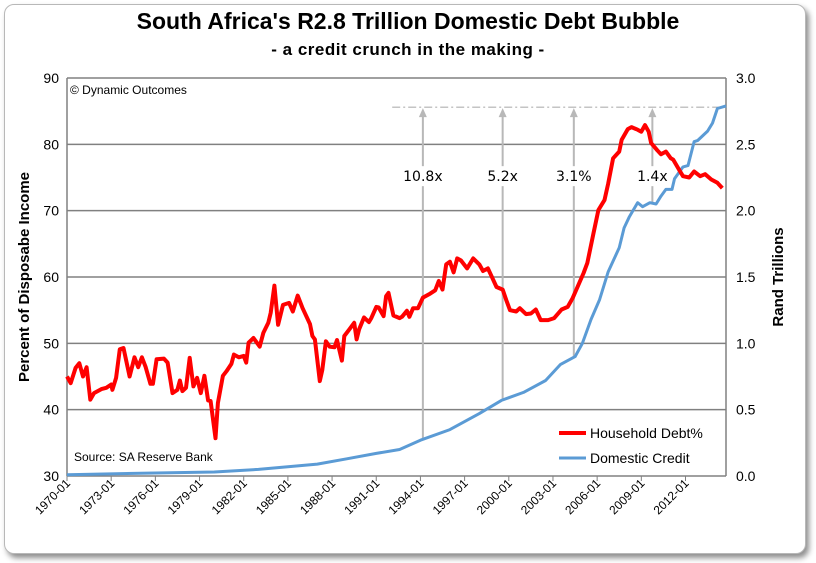 The width and height of the screenshot is (816, 563). What do you see at coordinates (140, 496) in the screenshot?
I see `x-tick-label: 1976-01` at bounding box center [140, 496].